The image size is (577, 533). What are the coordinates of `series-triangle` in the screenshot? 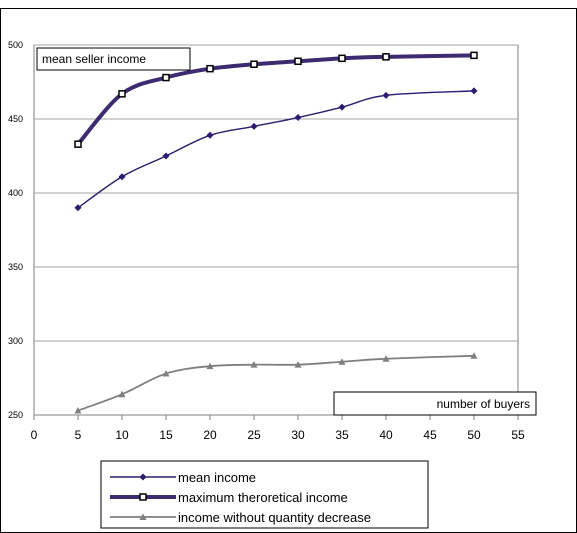 It's located at (276, 383).